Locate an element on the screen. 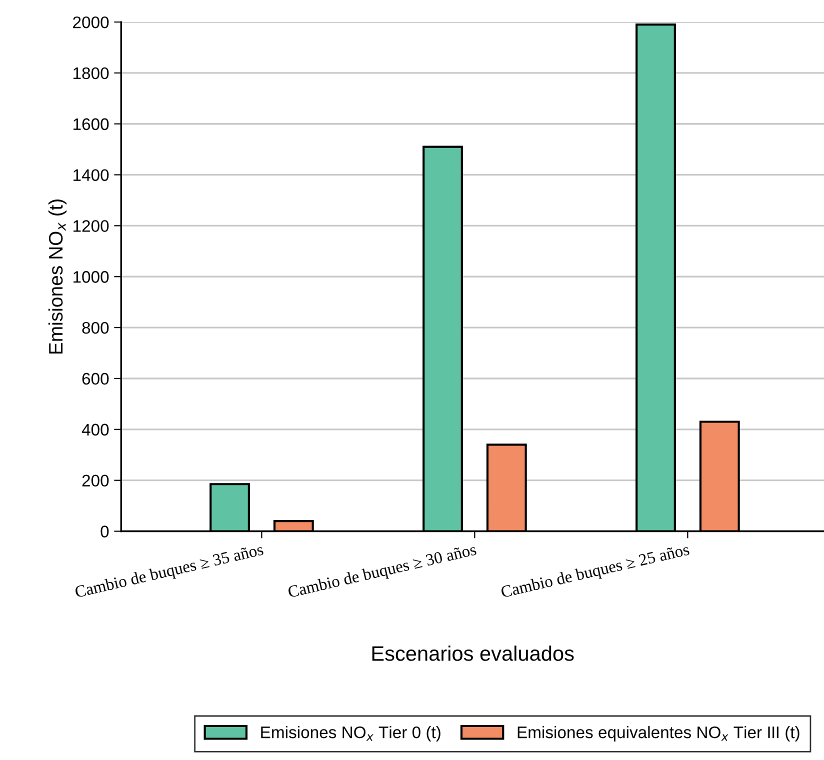  y-tick-label: 1600 is located at coordinates (91, 124).